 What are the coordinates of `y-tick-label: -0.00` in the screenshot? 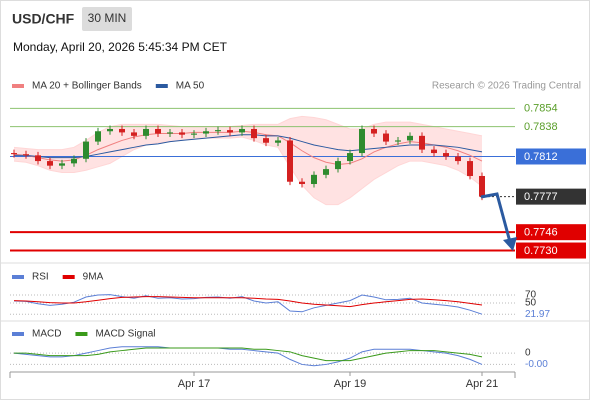 It's located at (536, 364).